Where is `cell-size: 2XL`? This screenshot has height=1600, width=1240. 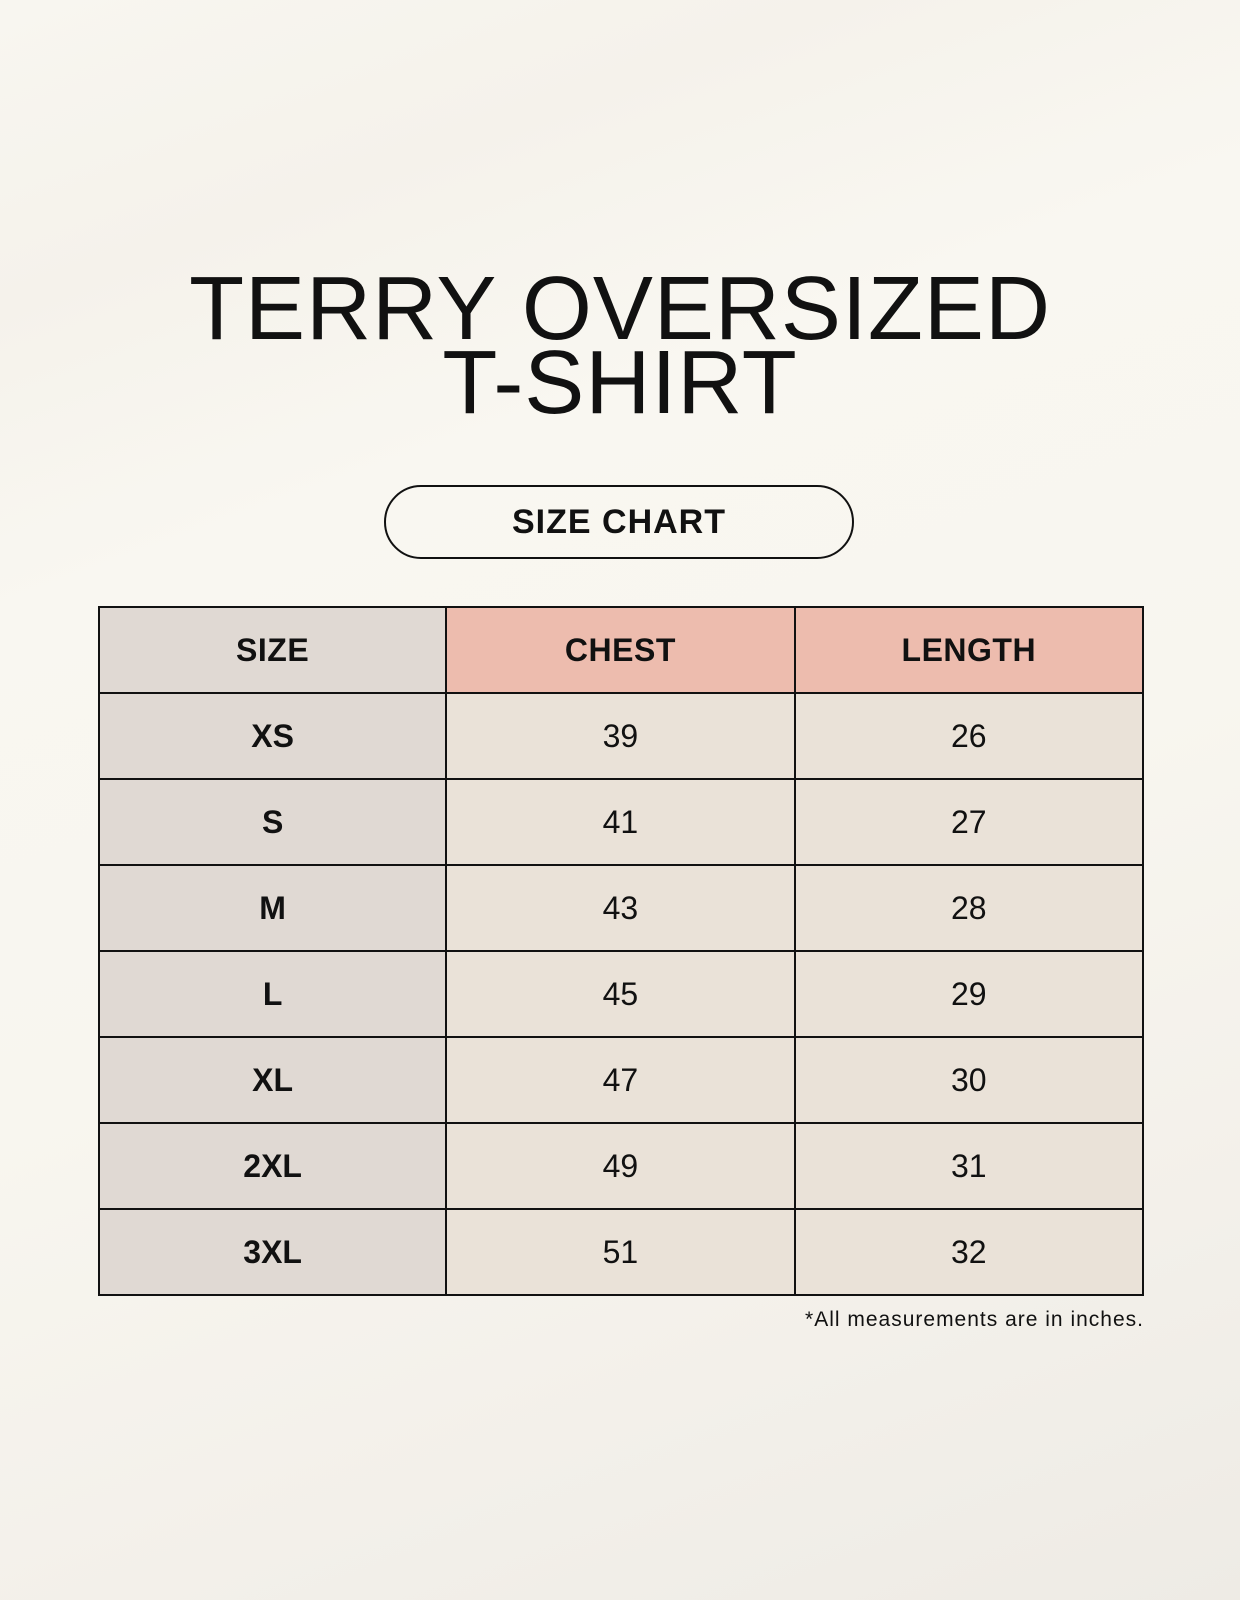 cell-size: 2XL is located at coordinates (272, 1166).